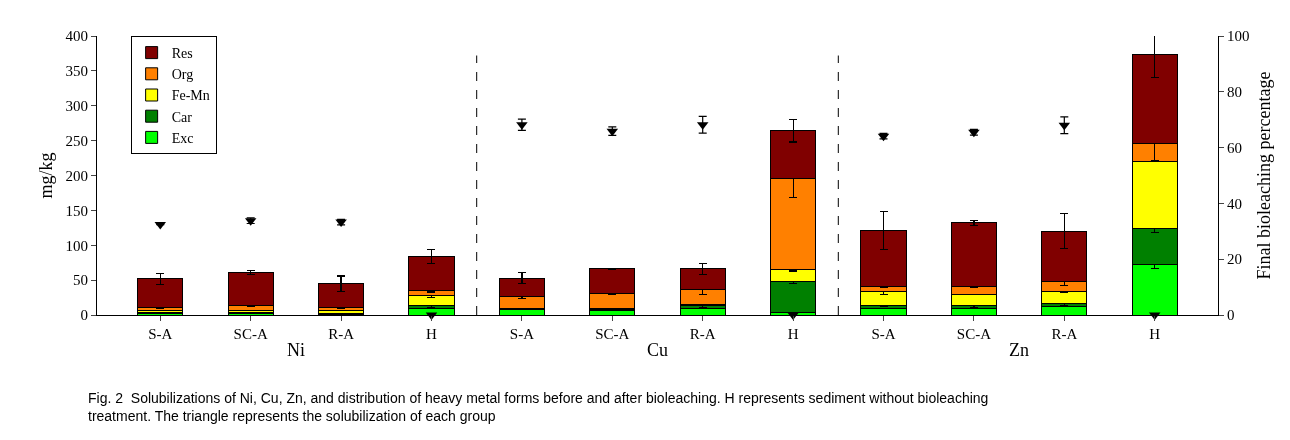  I want to click on text: Ni, so click(296, 350).